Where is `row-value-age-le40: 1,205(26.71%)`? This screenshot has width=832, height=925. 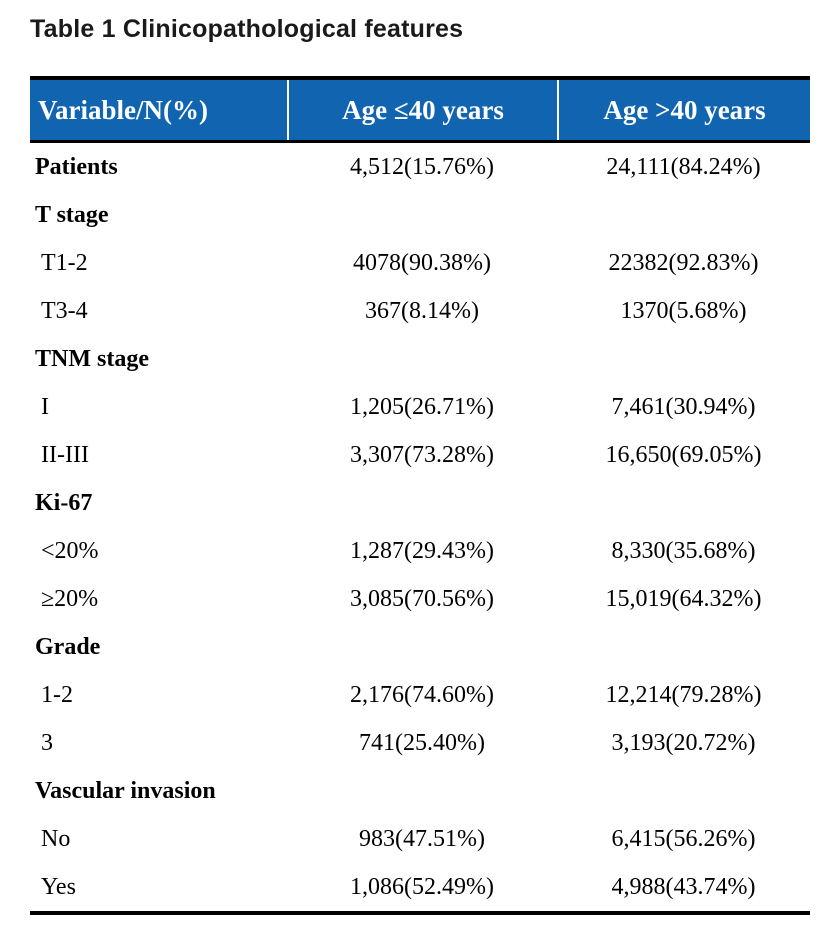
row-value-age-le40: 1,205(26.71%) is located at coordinates (422, 406).